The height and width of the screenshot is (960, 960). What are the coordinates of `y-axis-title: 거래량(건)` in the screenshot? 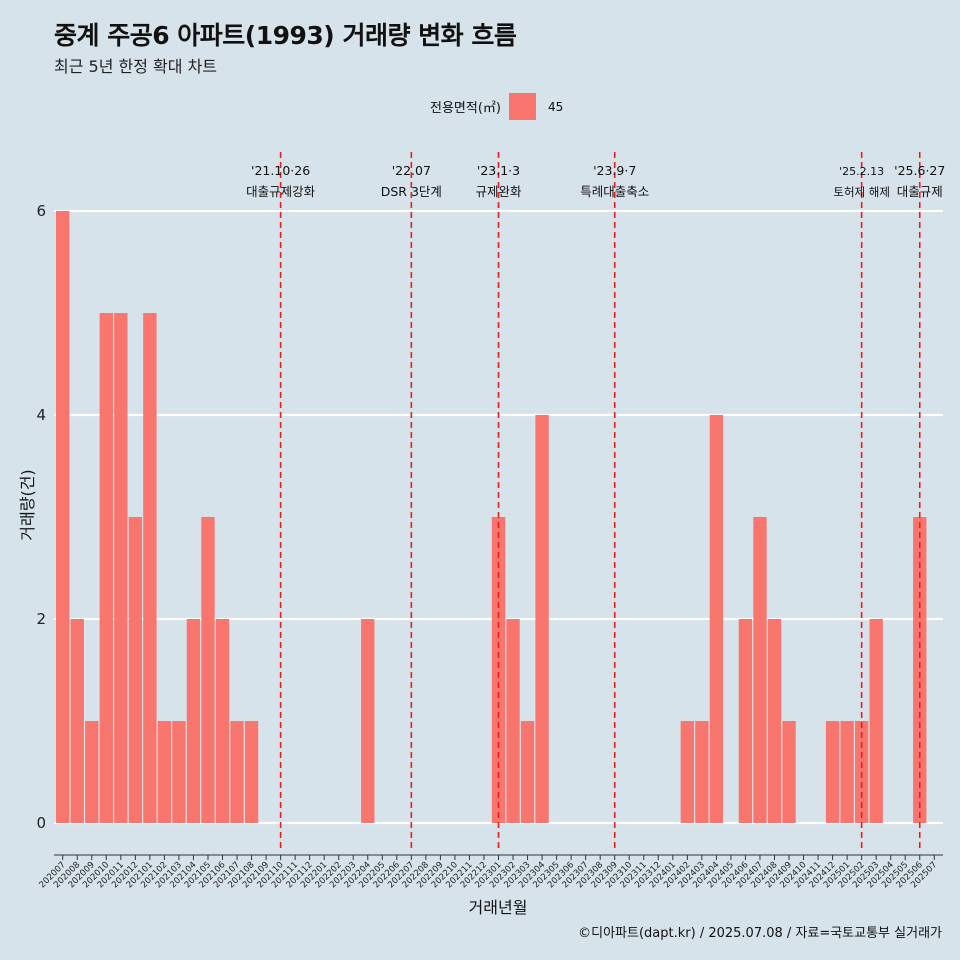 It's located at (27, 504).